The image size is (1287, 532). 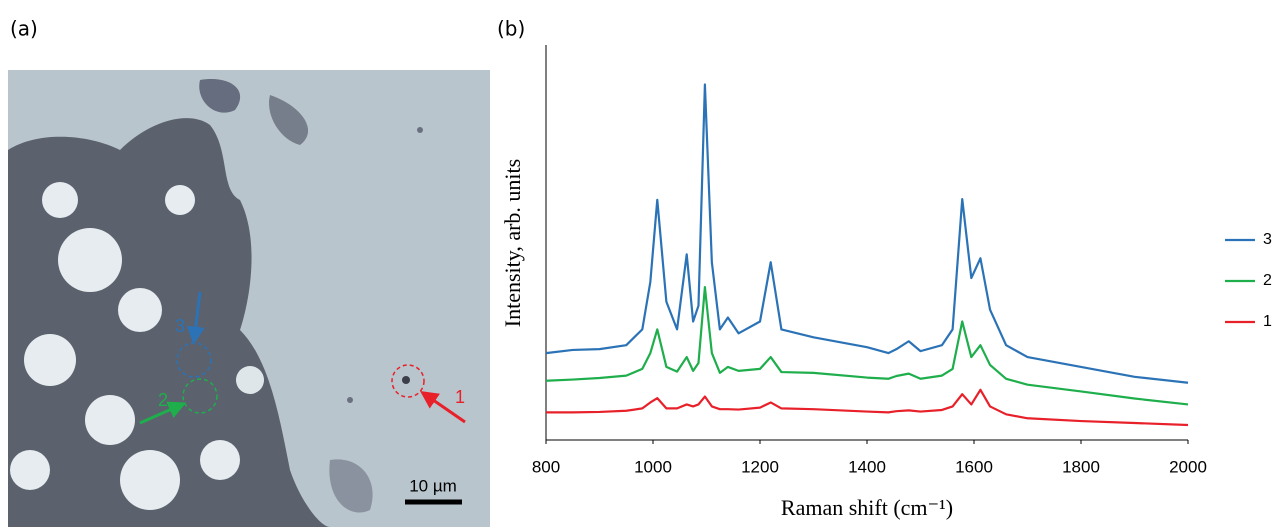 What do you see at coordinates (974, 466) in the screenshot?
I see `x-tick-label: 1600` at bounding box center [974, 466].